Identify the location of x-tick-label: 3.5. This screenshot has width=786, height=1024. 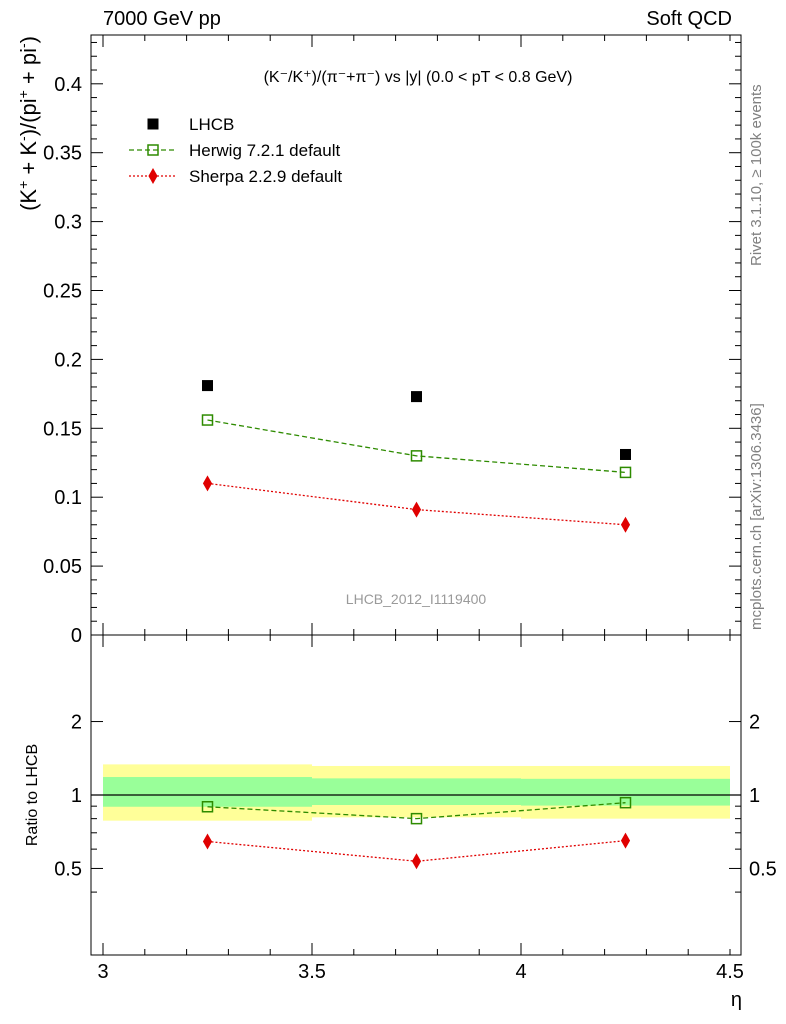
(312, 972).